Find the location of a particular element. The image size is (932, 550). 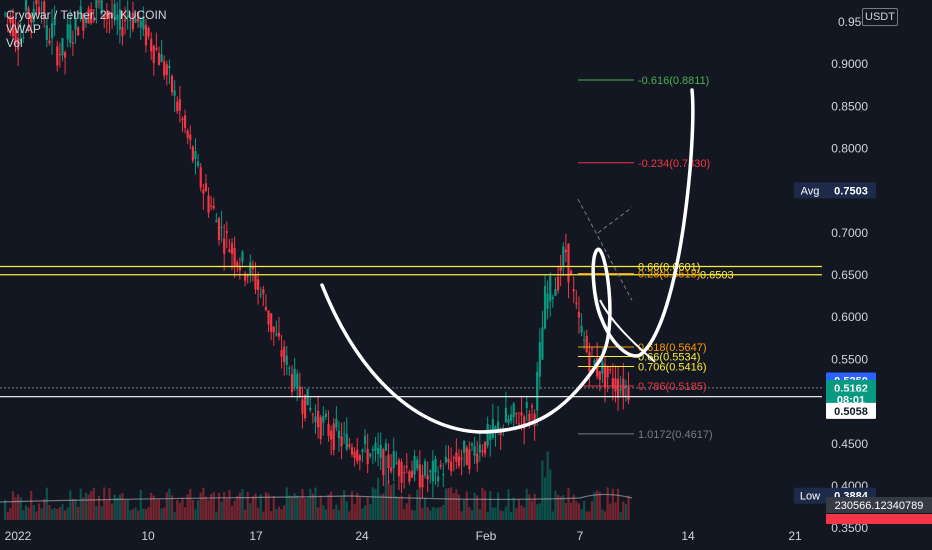

fib-level-label: -0.616(0.8811) is located at coordinates (673, 81).